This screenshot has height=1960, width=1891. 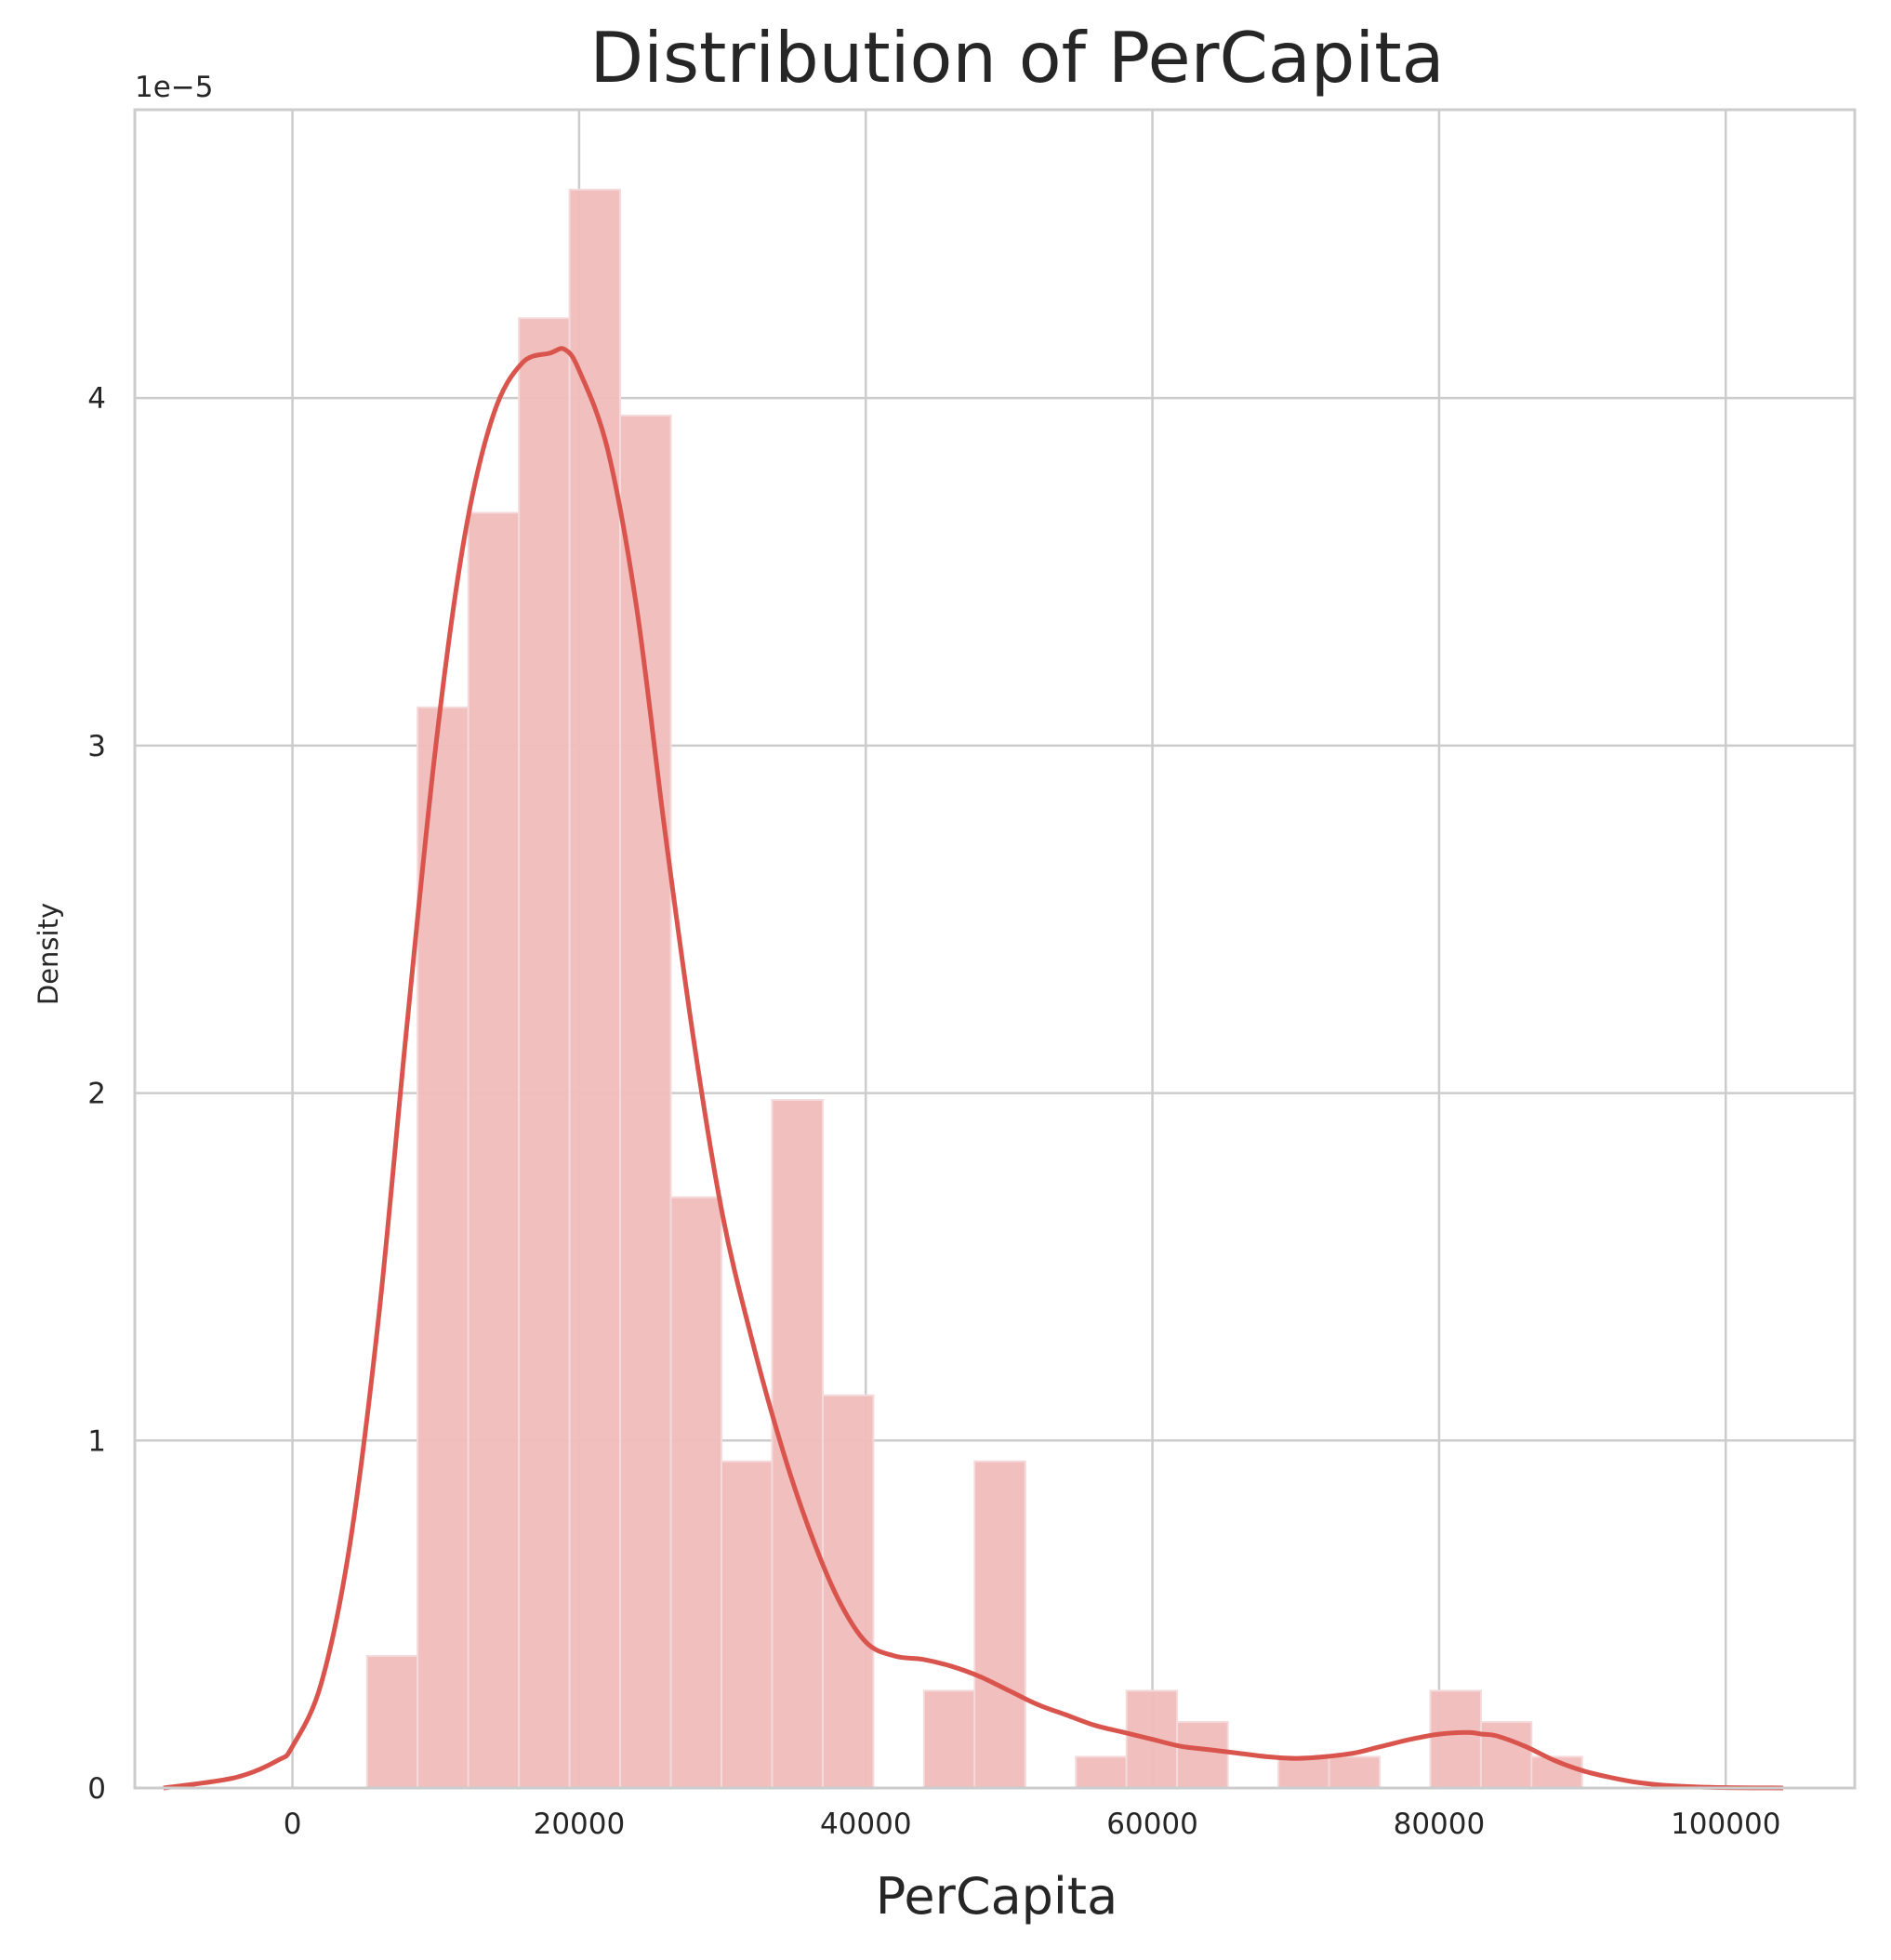 I want to click on y-tick-label: 4, so click(x=96, y=399).